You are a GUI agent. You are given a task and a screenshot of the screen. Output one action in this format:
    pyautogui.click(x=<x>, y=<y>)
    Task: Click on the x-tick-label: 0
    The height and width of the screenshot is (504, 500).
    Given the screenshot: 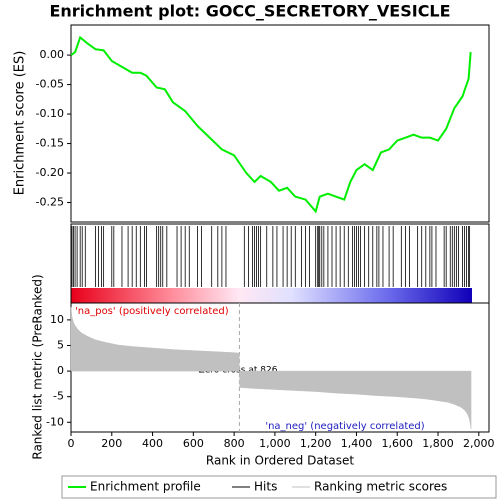 What is the action you would take?
    pyautogui.click(x=71, y=443)
    